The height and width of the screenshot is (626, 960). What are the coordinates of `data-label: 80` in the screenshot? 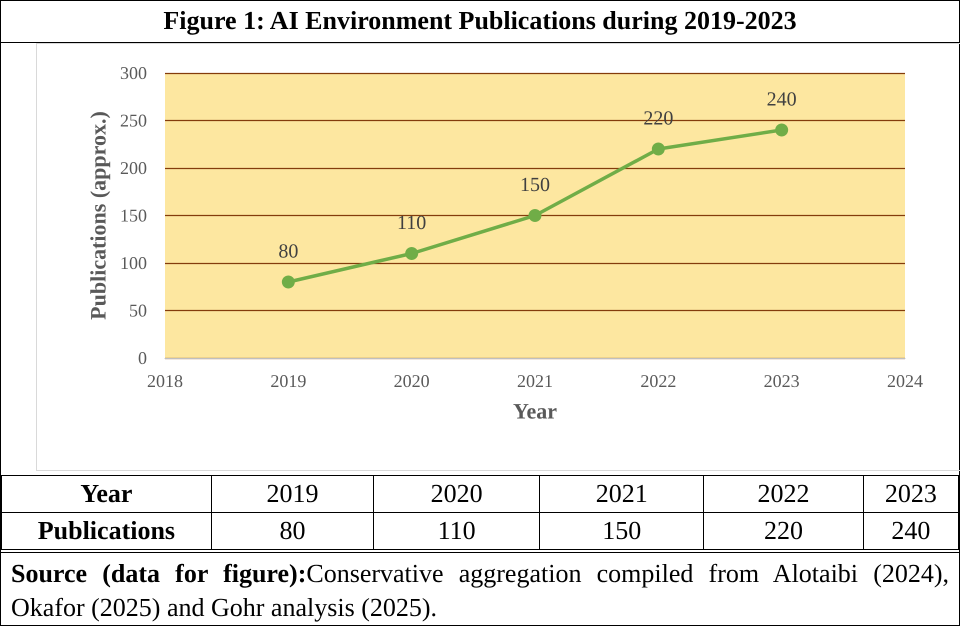 It's located at (288, 251).